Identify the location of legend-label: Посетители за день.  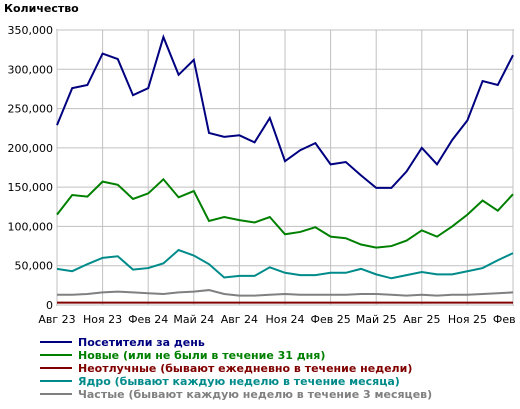
(141, 342).